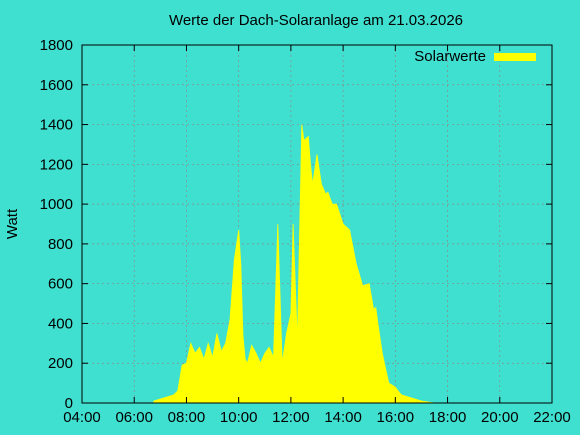  I want to click on y-tick-label: 0, so click(69, 403).